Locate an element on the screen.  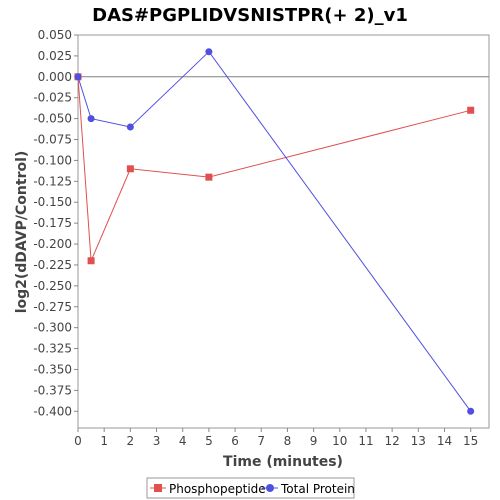
y-tick-label: 0.000 is located at coordinates (55, 77).